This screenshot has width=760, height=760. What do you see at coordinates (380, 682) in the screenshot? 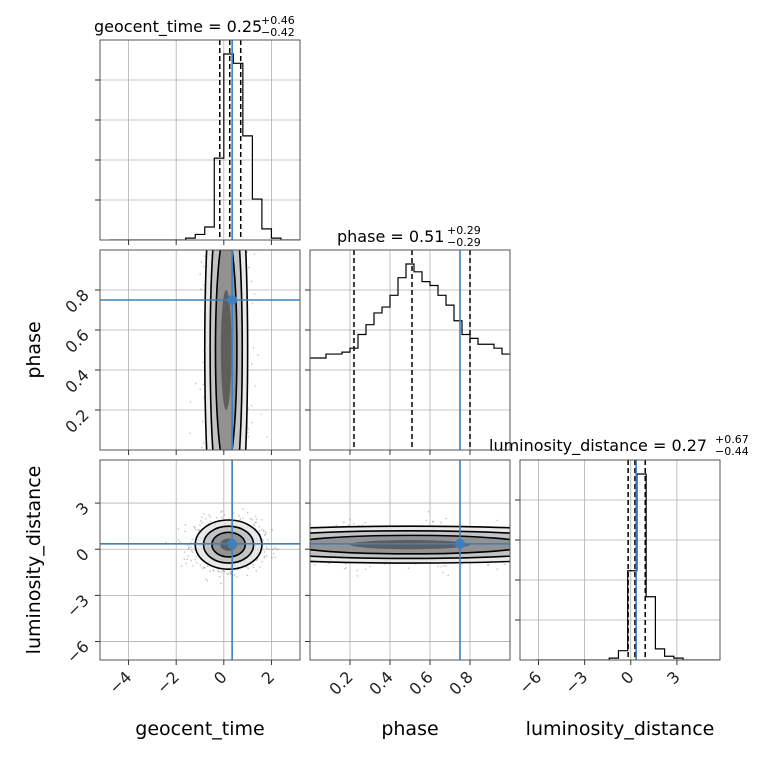
I see `x-tick-label: 0.4` at bounding box center [380, 682].